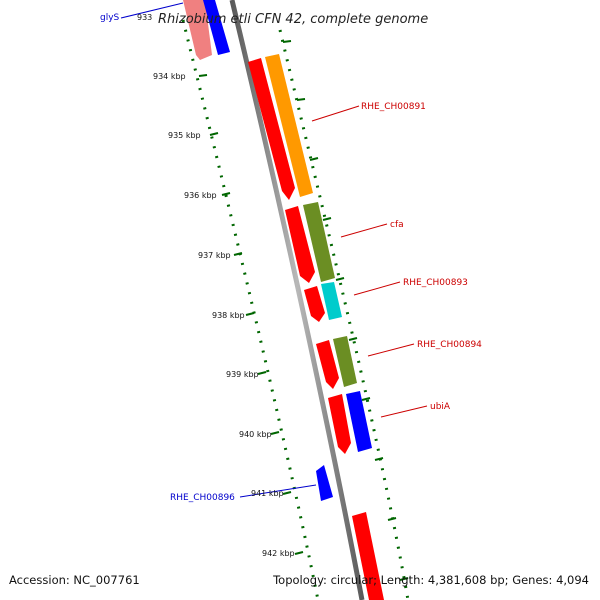 The height and width of the screenshot is (600, 600). What do you see at coordinates (314, 304) in the screenshot?
I see `cds-rhe-ch00893-forward` at bounding box center [314, 304].